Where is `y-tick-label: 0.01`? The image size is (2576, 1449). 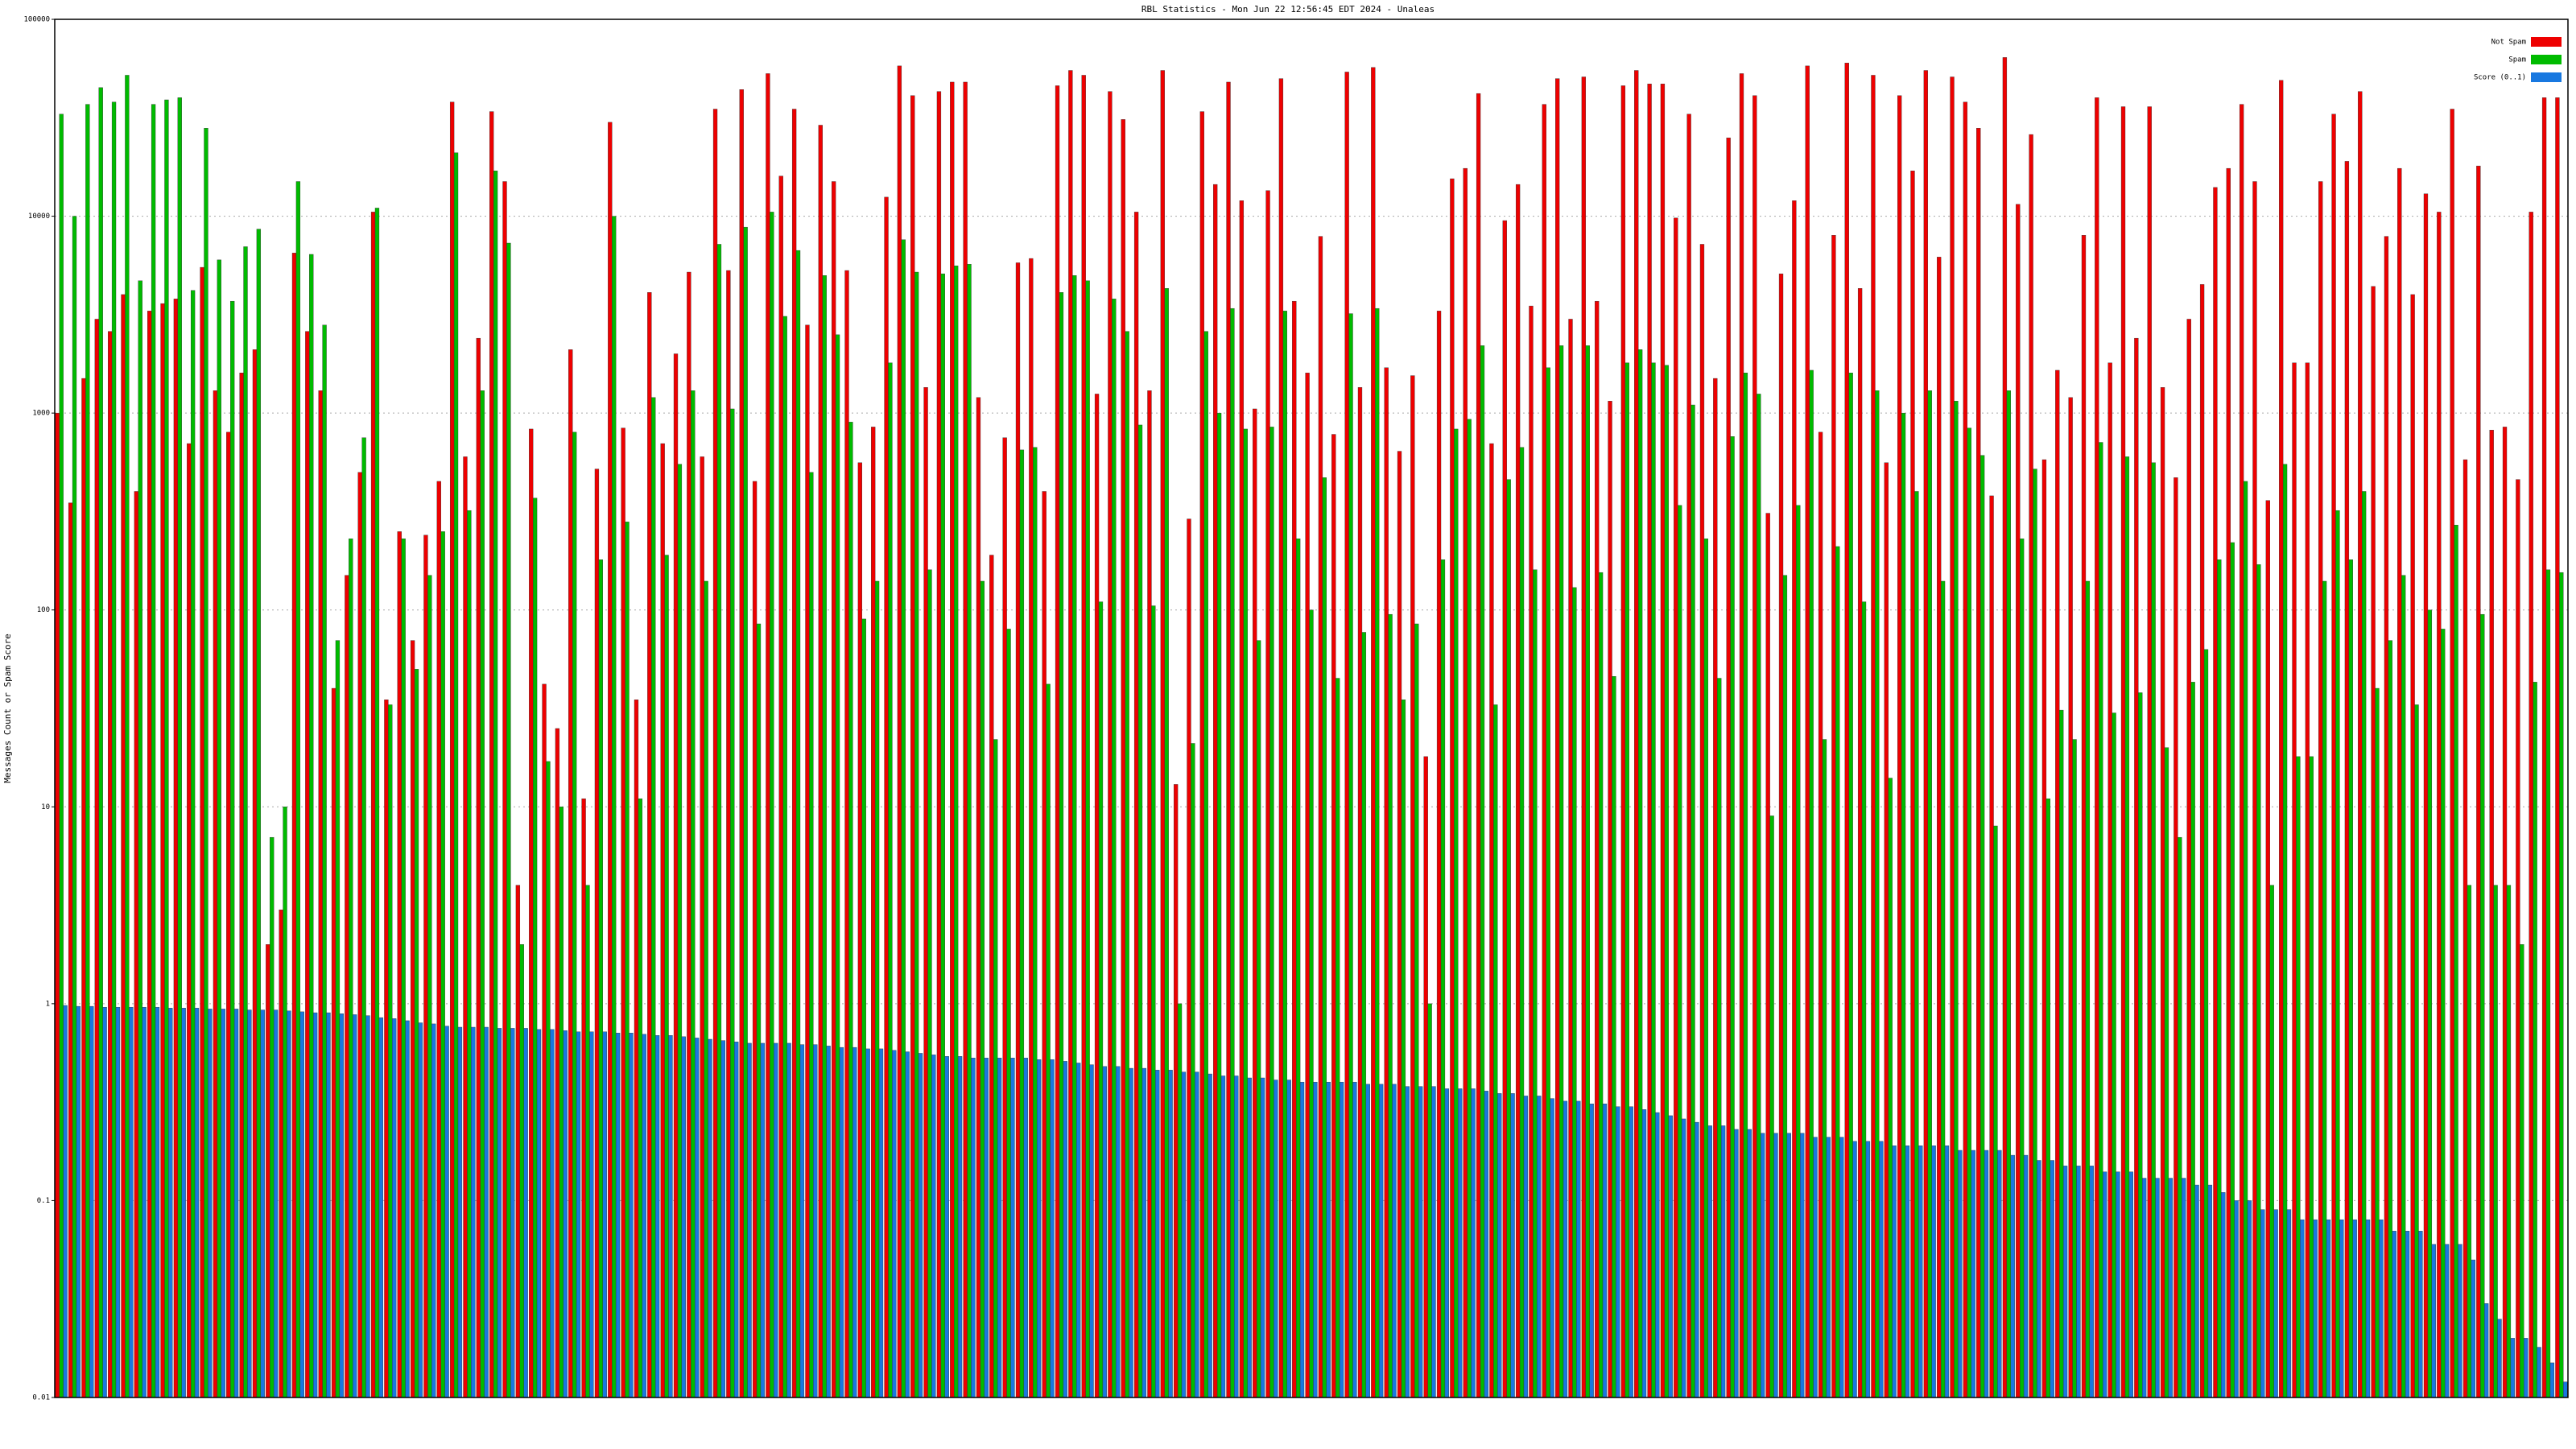 y-tick-label: 0.01 is located at coordinates (41, 1398).